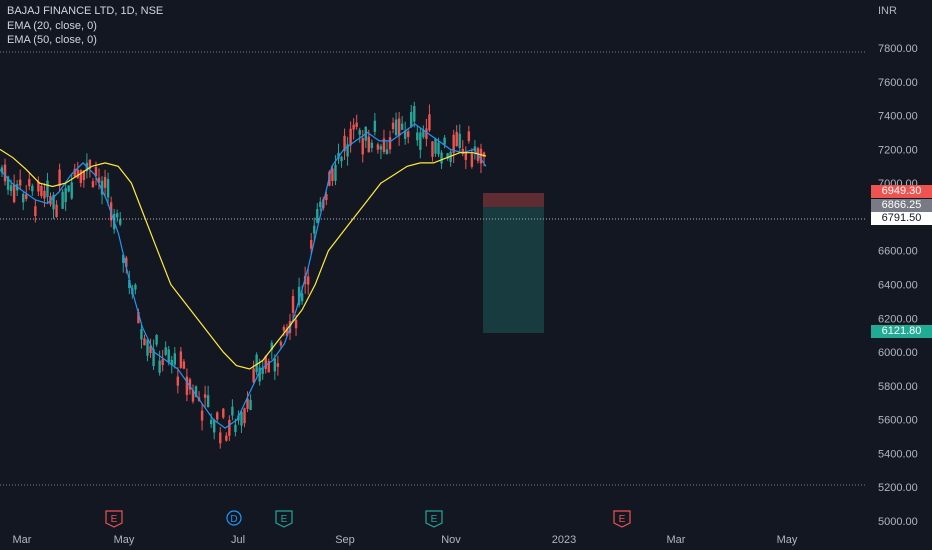 Image resolution: width=932 pixels, height=550 pixels. What do you see at coordinates (898, 353) in the screenshot?
I see `y-tick-label: 6000.00` at bounding box center [898, 353].